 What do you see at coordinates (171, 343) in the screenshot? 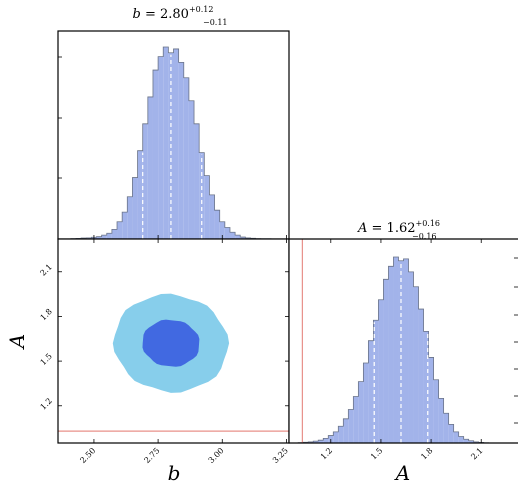
I see `contour-inner` at bounding box center [171, 343].